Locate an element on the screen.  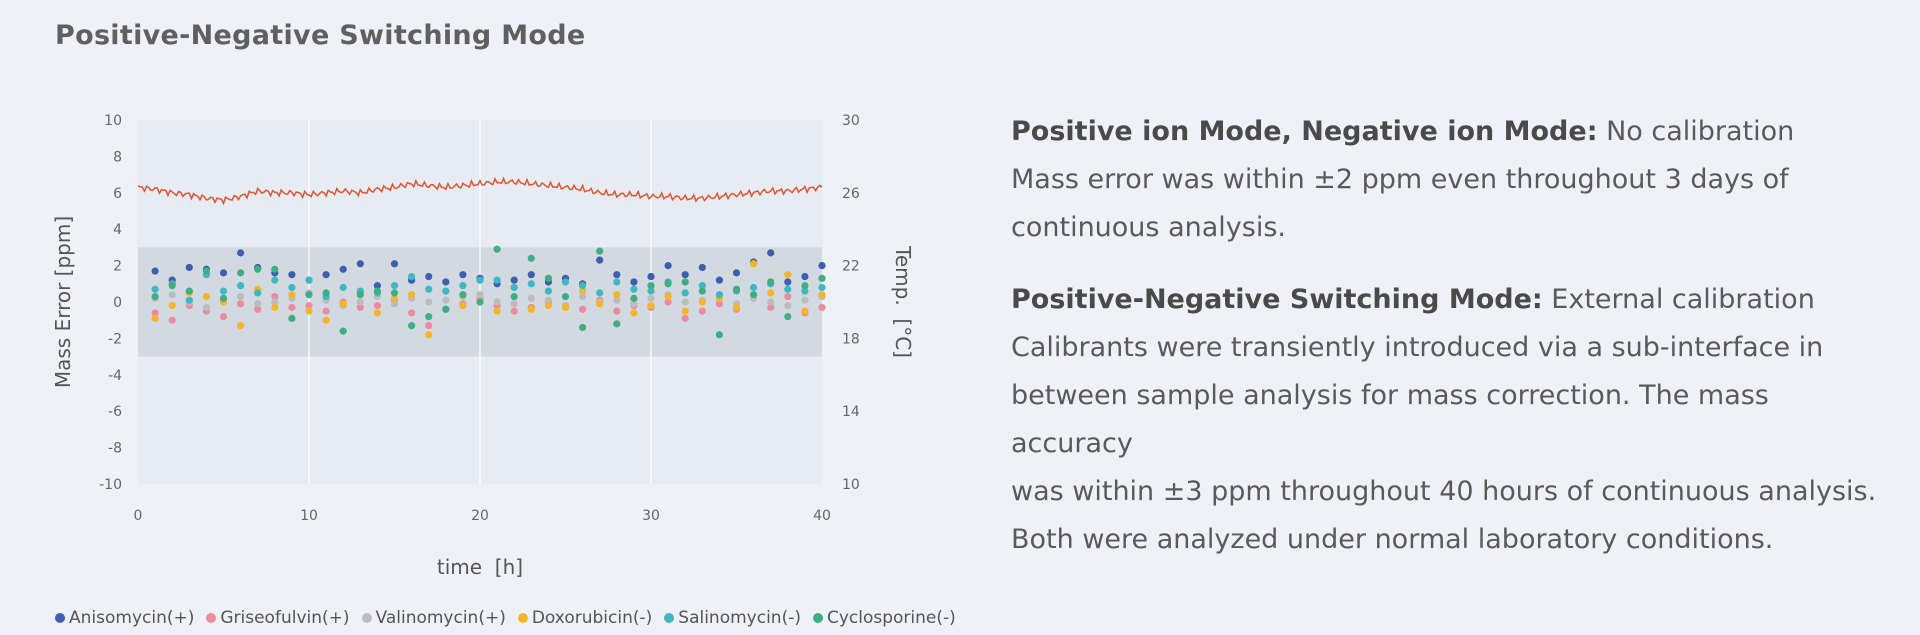
y2-tick-label: 30 is located at coordinates (851, 121).